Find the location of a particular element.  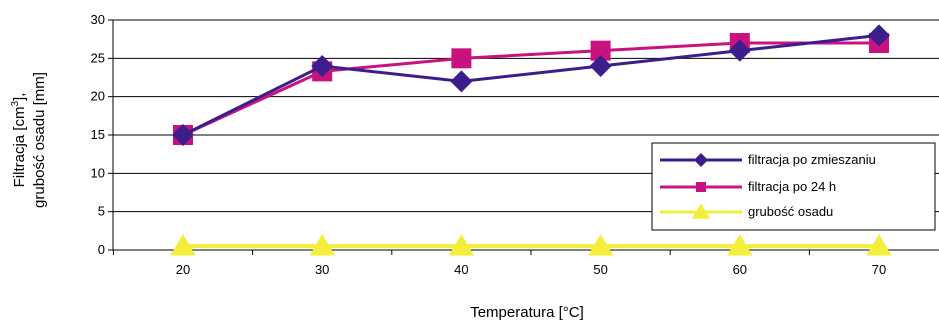

y-axis-title-line1: Filtracja [cm is located at coordinates (19, 147).